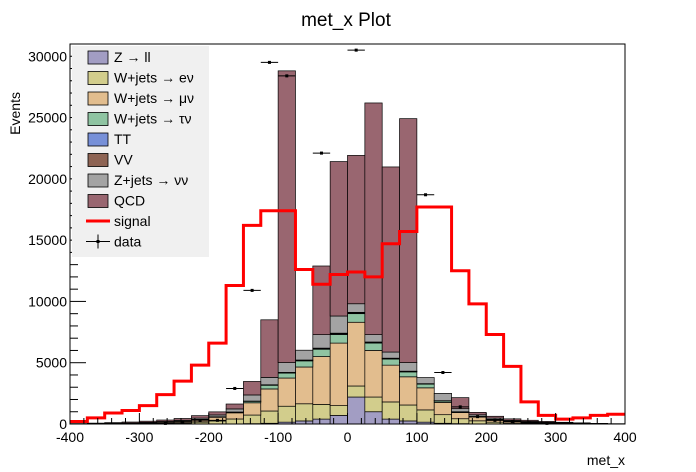  Describe the element at coordinates (487, 437) in the screenshot. I see `x-tick-label-6: 200` at that location.